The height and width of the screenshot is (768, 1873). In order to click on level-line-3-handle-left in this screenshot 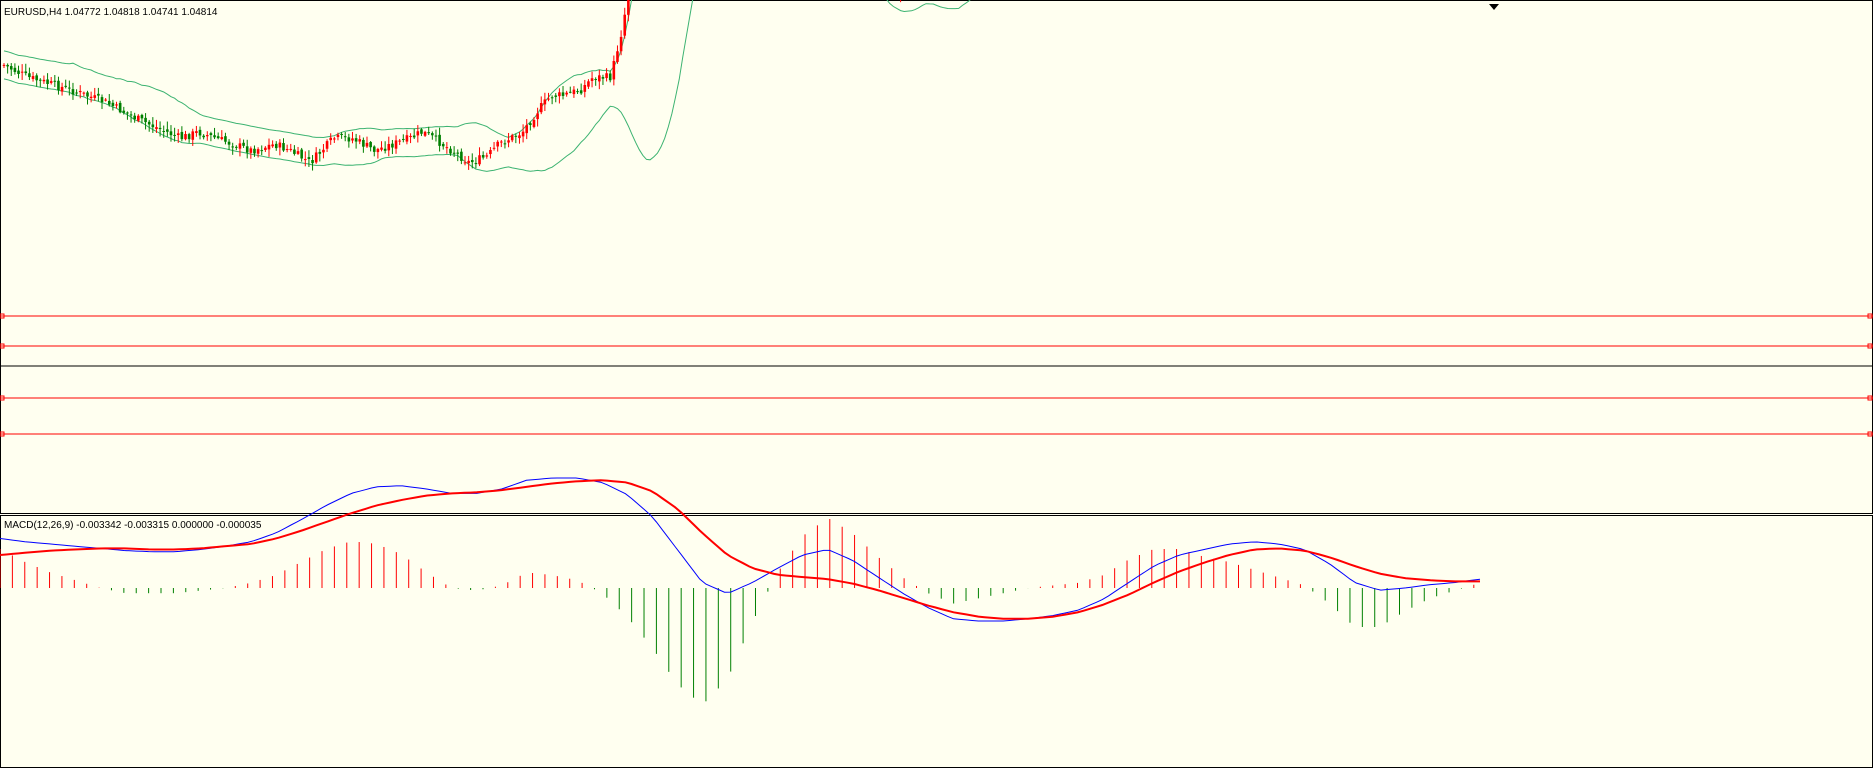, I will do `click(2, 398)`.